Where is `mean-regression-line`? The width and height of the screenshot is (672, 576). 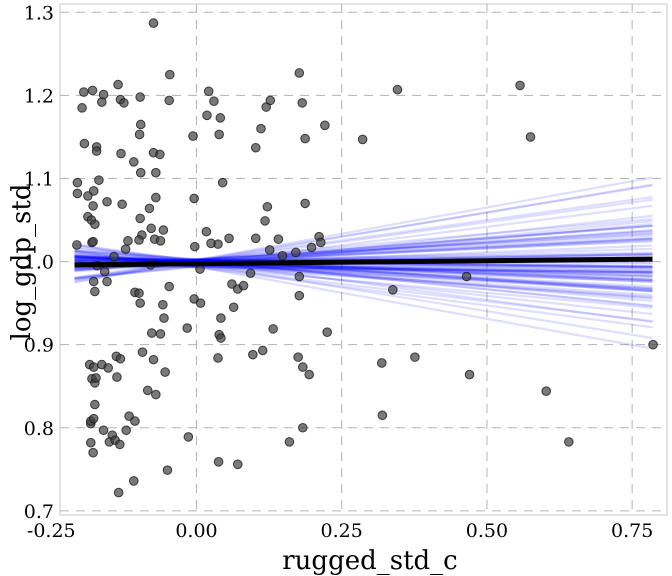
mean-regression-line is located at coordinates (363, 262).